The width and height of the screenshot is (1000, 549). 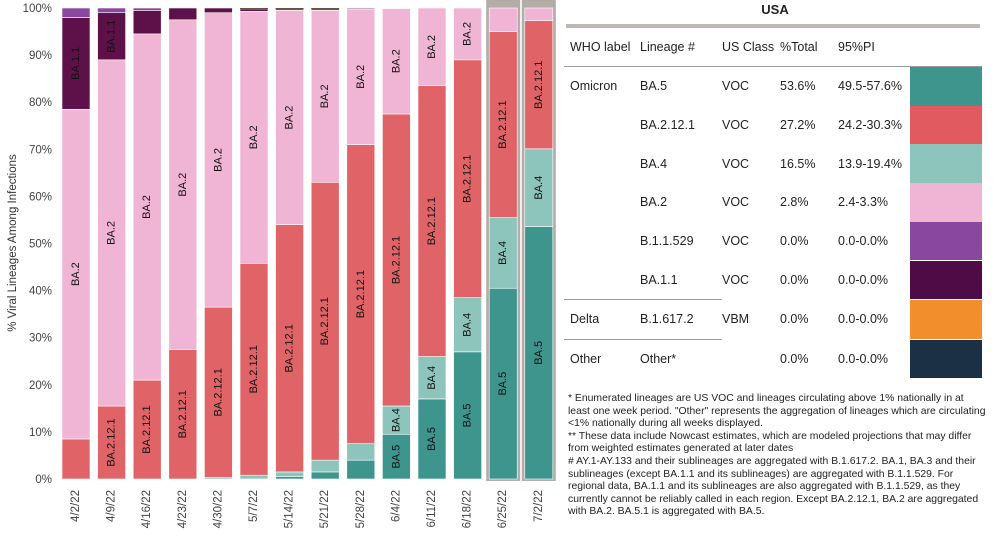 I want to click on header-us-class: US Class, so click(x=748, y=47).